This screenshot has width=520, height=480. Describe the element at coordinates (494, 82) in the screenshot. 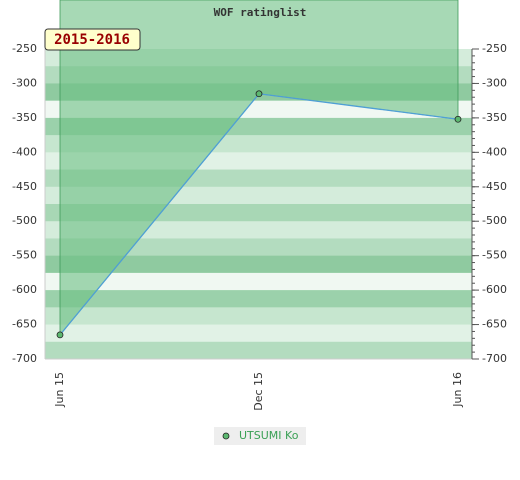

I see `y2-tick-label: -300` at that location.